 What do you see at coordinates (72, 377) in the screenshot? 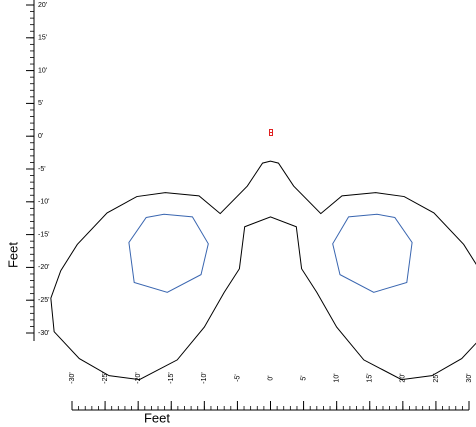
I see `x-tick-label: -30'` at bounding box center [72, 377].